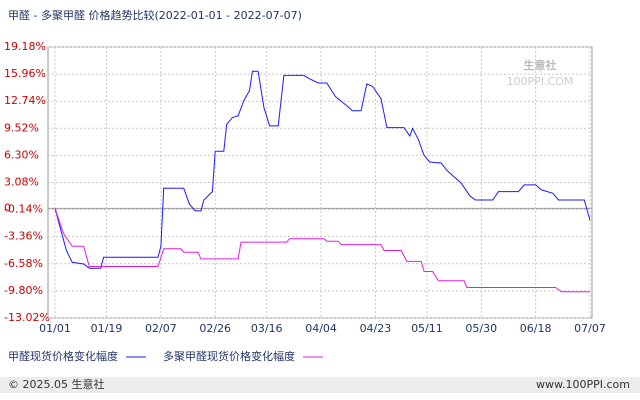  What do you see at coordinates (376, 328) in the screenshot?
I see `x-tick-label: 04/23` at bounding box center [376, 328].